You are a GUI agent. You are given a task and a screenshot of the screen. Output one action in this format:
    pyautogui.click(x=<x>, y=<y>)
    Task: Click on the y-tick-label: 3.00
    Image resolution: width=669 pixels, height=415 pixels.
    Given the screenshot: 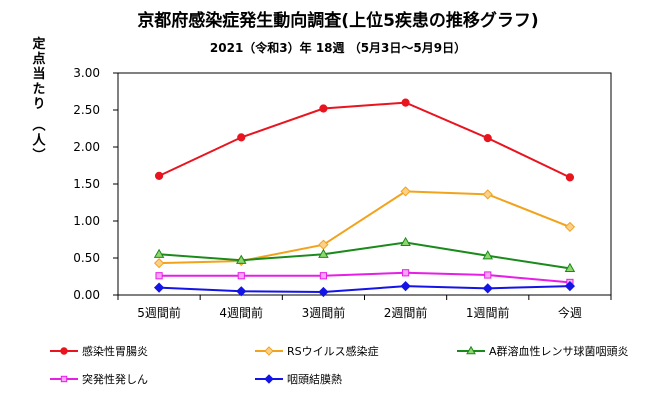 What is the action you would take?
    pyautogui.click(x=86, y=73)
    